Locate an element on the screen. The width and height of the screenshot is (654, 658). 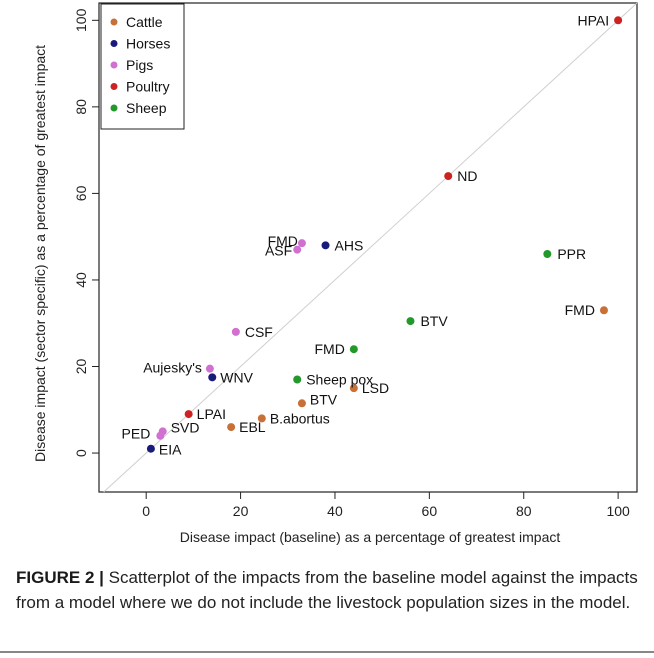
point-label-sheep: FMD is located at coordinates (330, 349).